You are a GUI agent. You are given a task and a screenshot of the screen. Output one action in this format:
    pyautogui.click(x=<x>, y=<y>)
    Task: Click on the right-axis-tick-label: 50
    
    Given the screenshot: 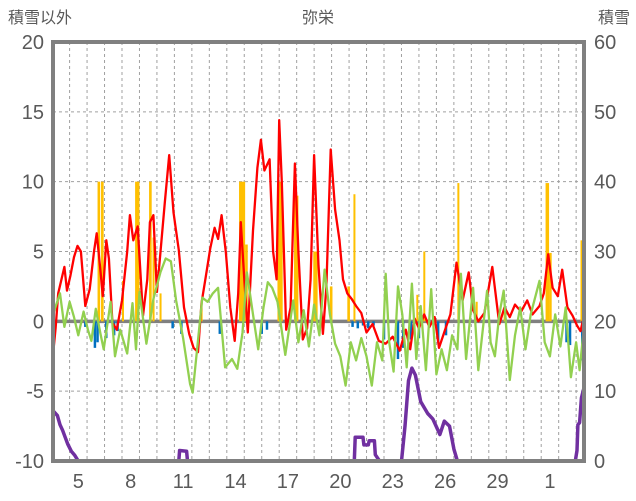 What is the action you would take?
    pyautogui.click(x=605, y=113)
    